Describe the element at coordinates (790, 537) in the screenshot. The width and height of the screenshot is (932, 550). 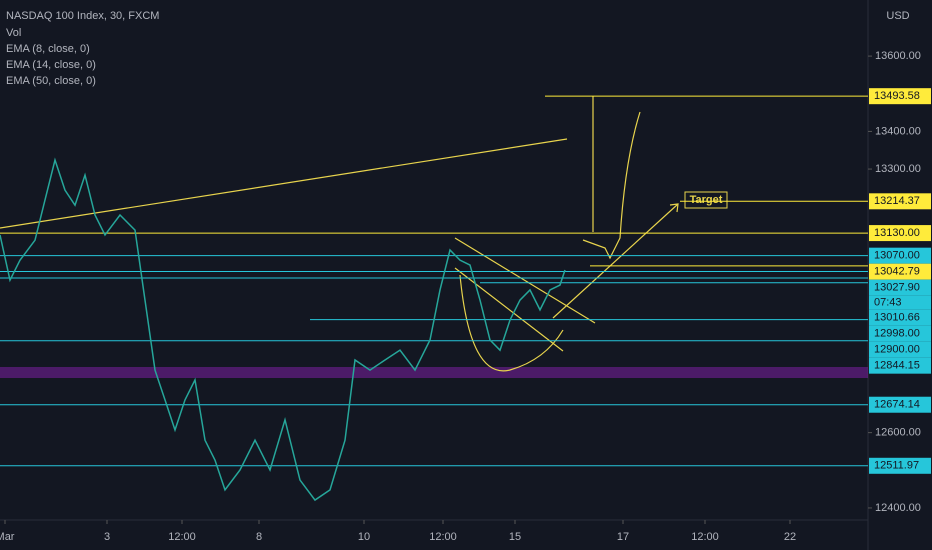
I see `x-tick-label: 22` at that location.